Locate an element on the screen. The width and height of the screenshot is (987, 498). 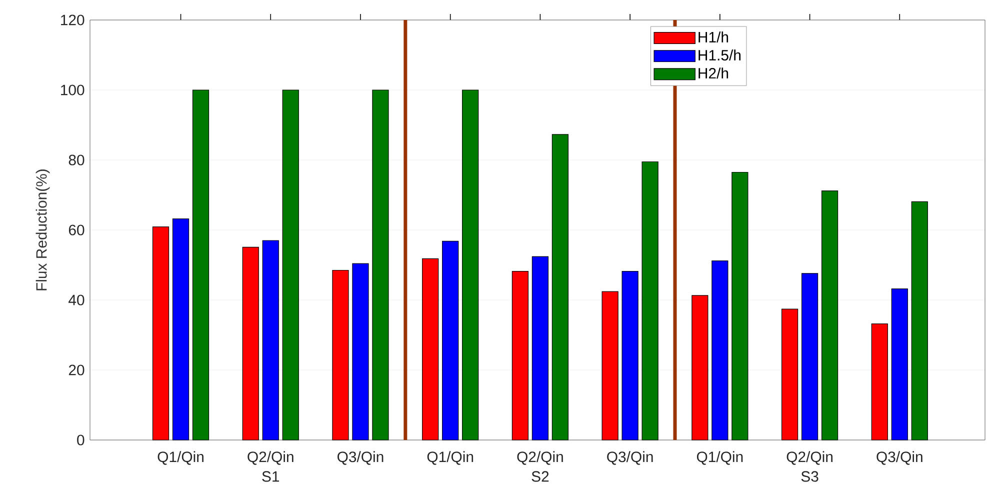
text: S3 is located at coordinates (809, 476).